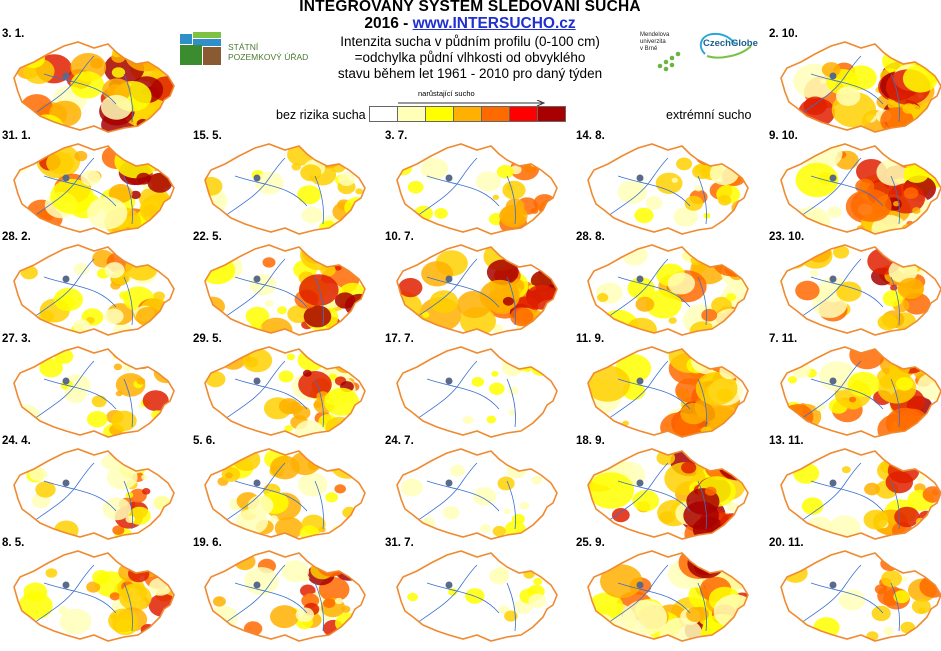 This screenshot has width=941, height=651. I want to click on map-date-label: 19. 6., so click(207, 543).